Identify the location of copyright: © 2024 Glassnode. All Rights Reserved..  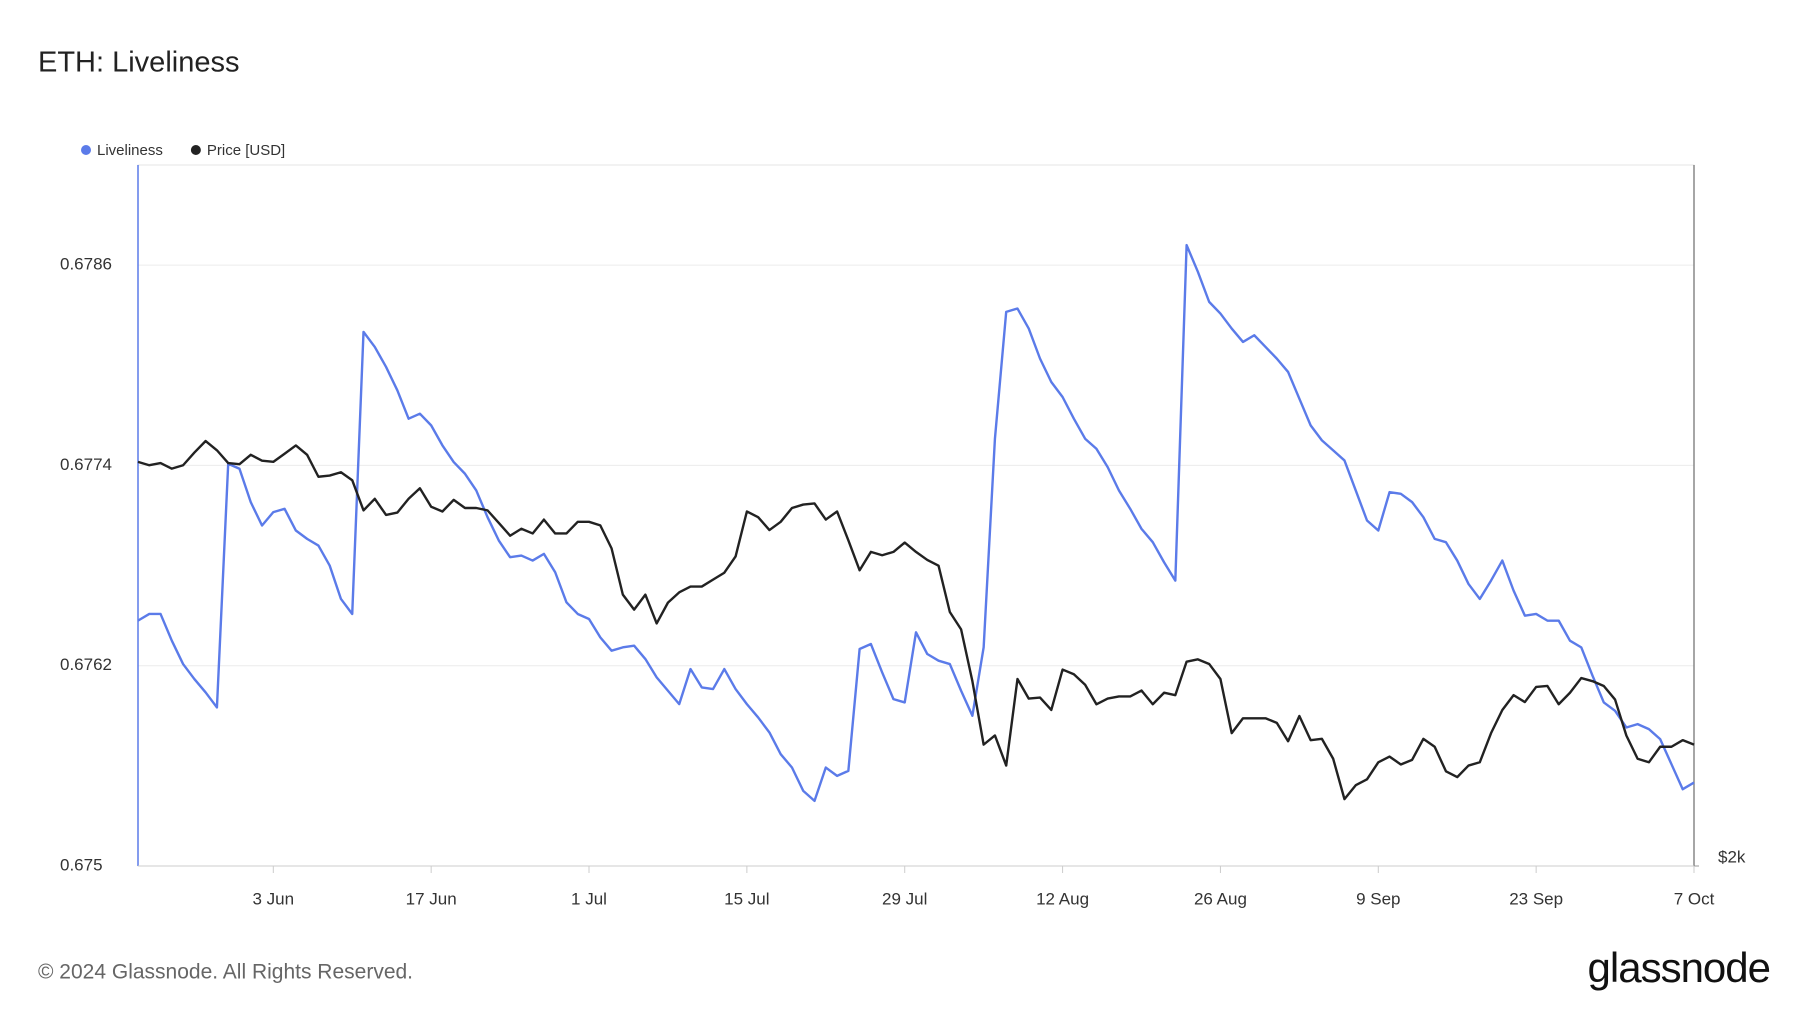
(225, 972).